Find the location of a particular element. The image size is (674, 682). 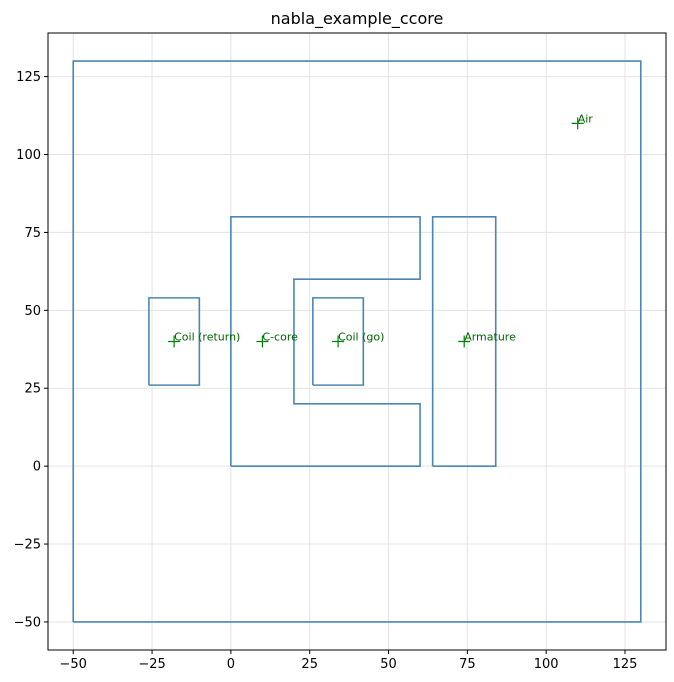

region-outline-coil-return is located at coordinates (174, 341).